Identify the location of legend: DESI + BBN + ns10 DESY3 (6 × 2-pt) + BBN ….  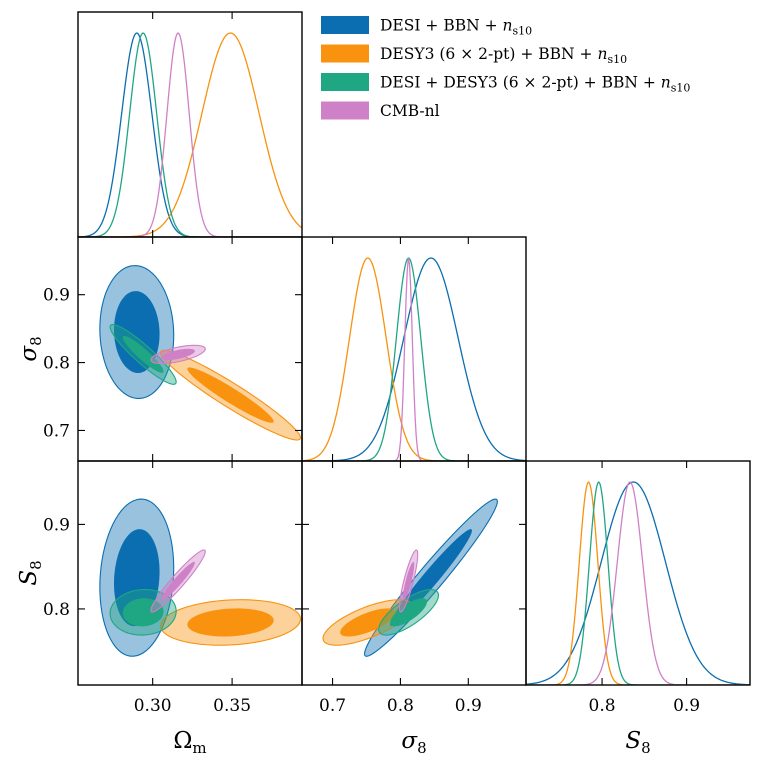
(505, 68).